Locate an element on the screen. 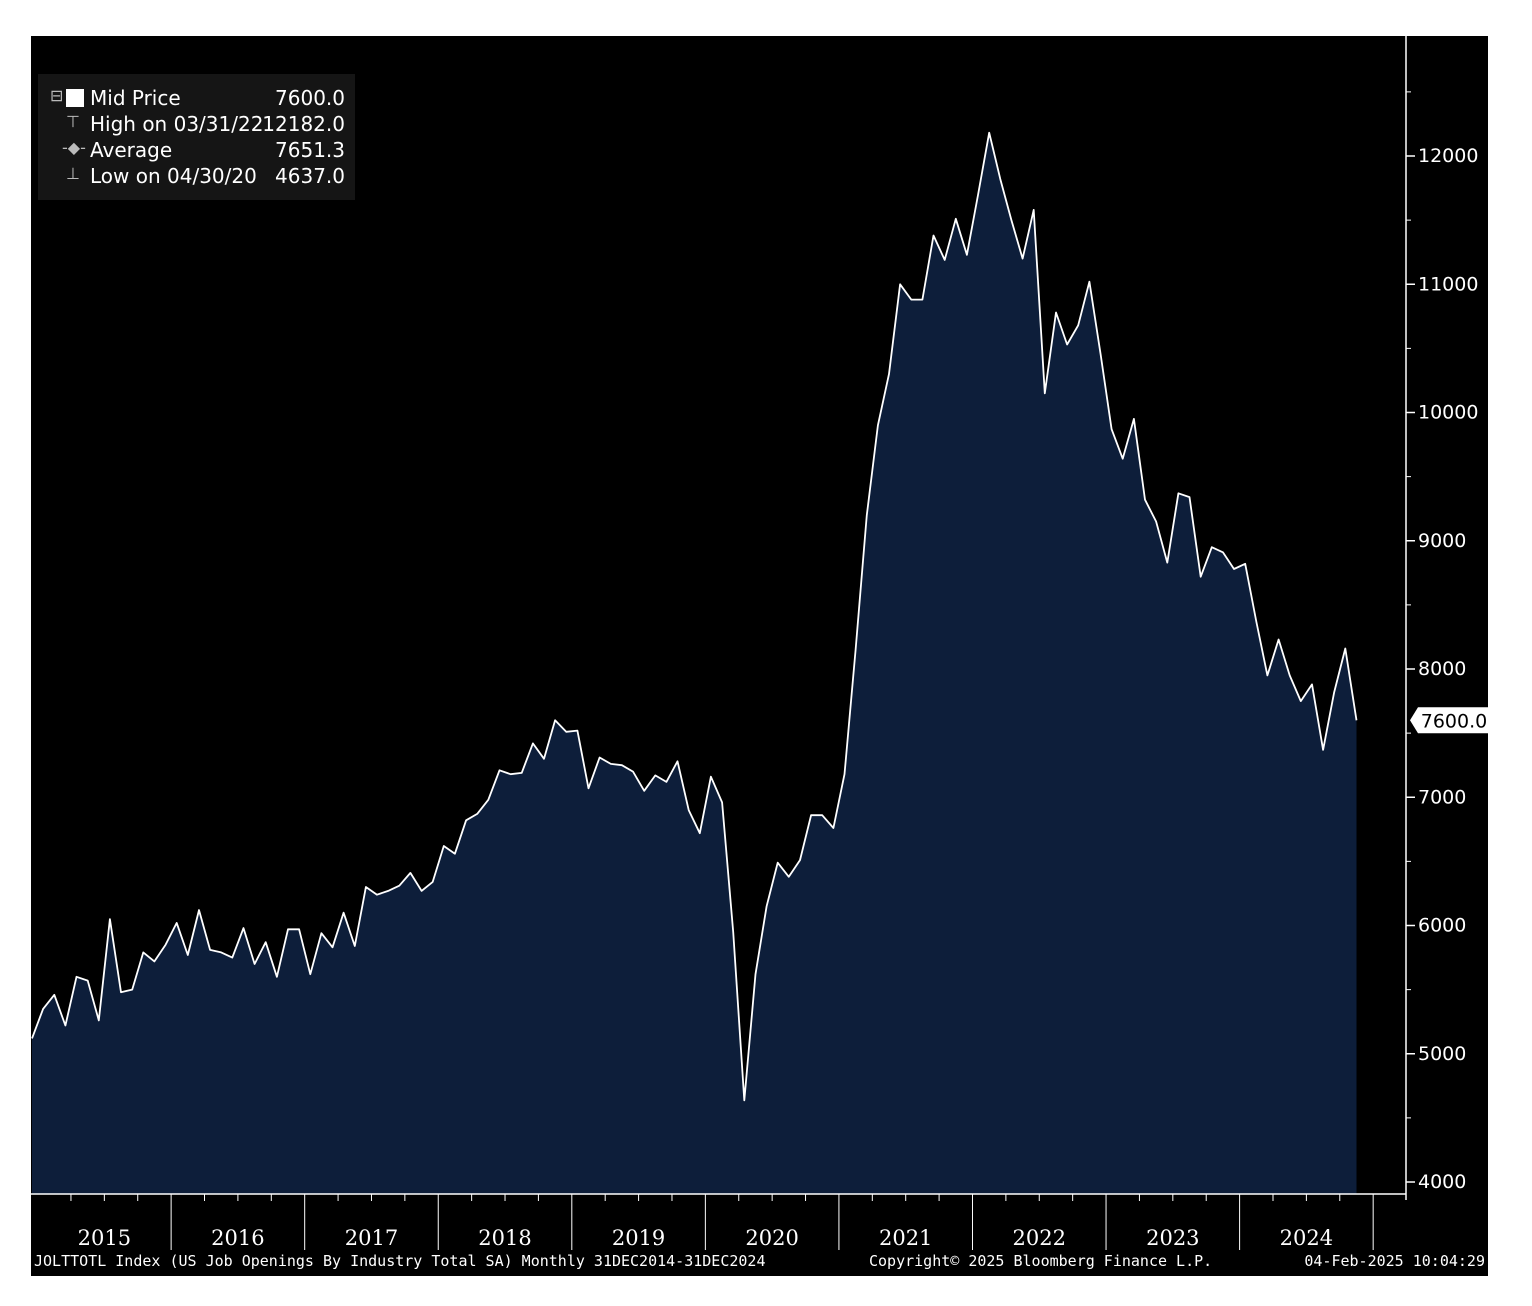 The width and height of the screenshot is (1532, 1306). legend-label: High on 03/31/22 is located at coordinates (177, 124).